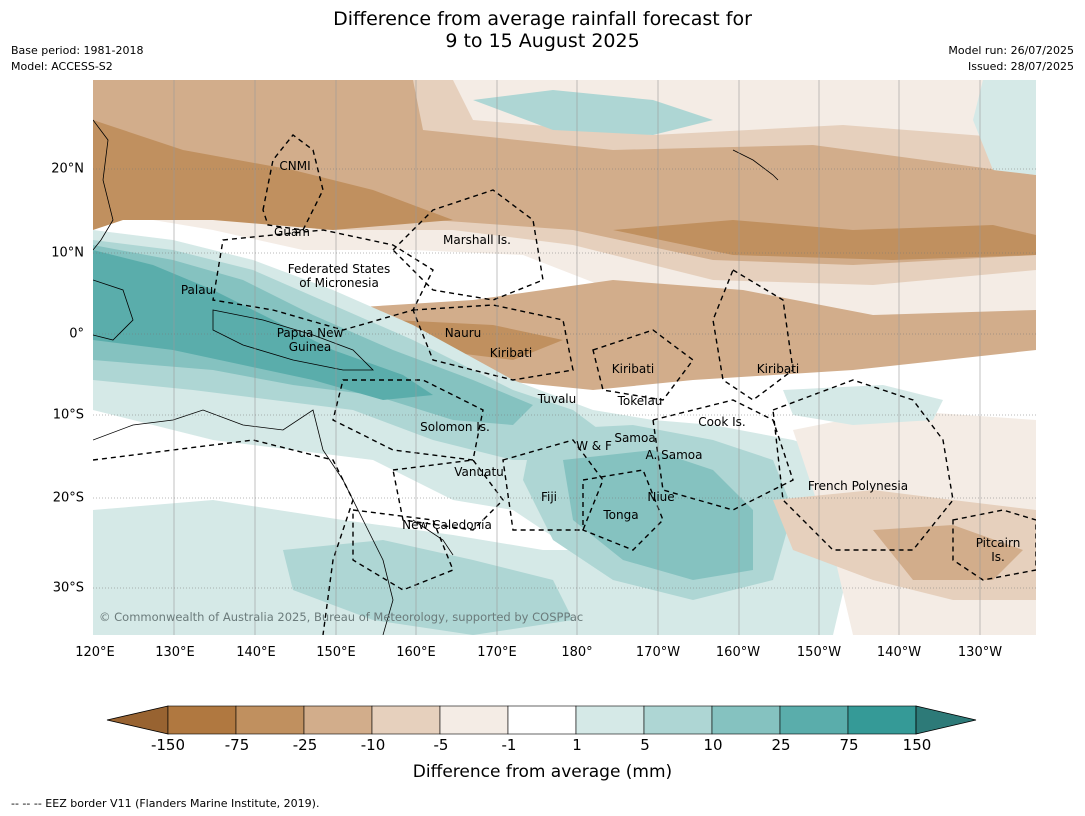  Describe the element at coordinates (416, 652) in the screenshot. I see `lon-label: 160°E` at that location.